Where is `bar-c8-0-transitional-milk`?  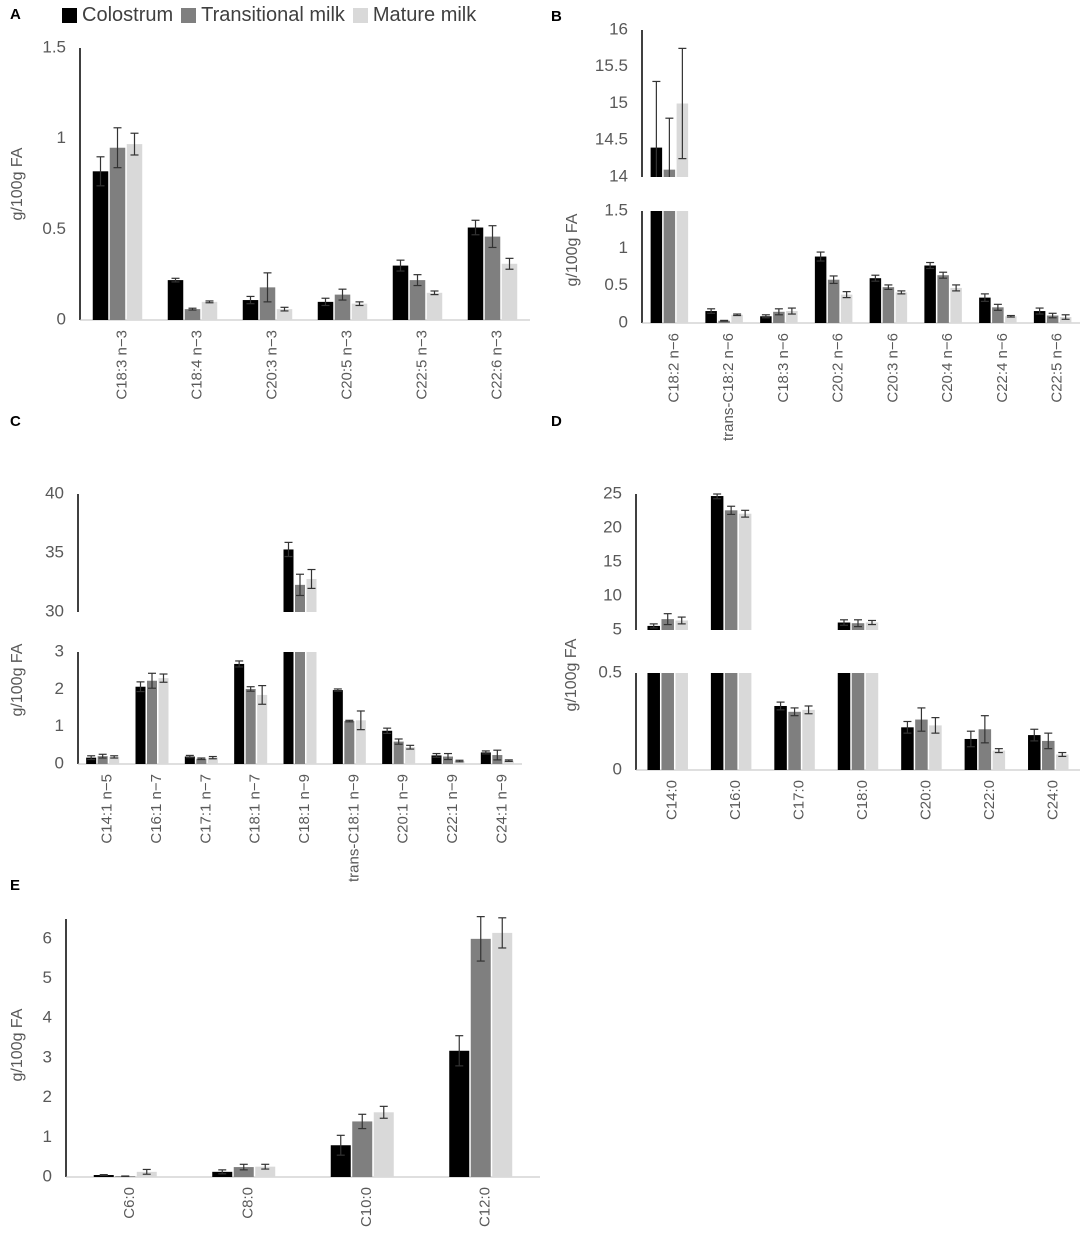
bar-c8-0-transitional-milk is located at coordinates (243, 1172).